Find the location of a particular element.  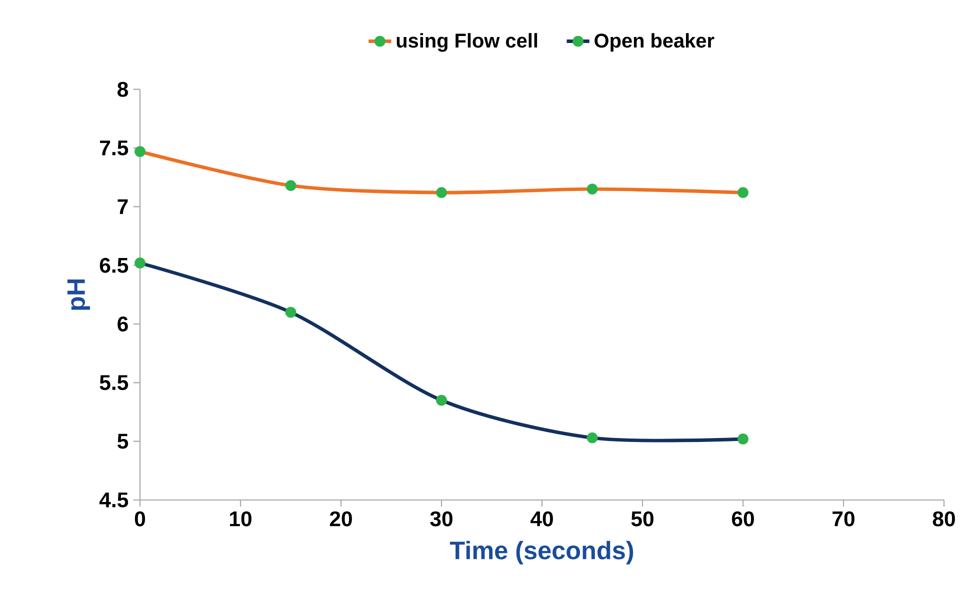

y-tick-label: 6.5 is located at coordinates (114, 266).